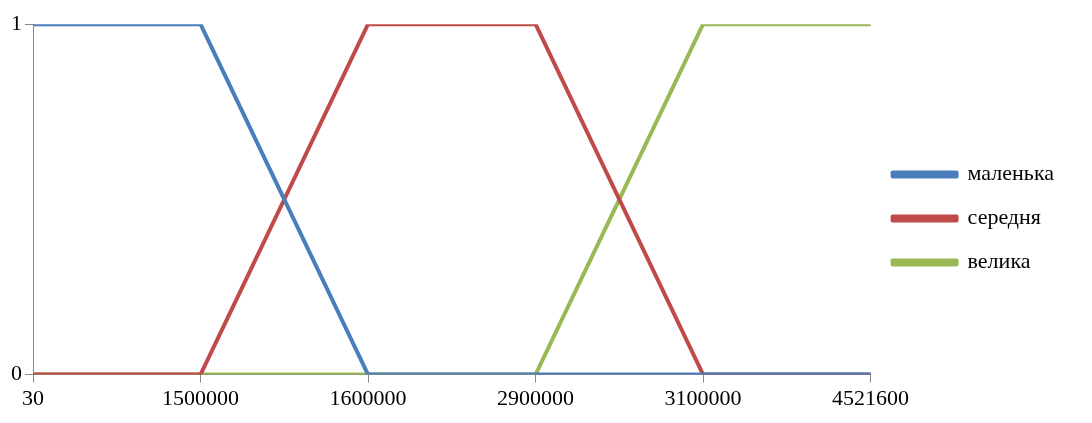 This screenshot has height=423, width=1092. I want to click on x-tick-label: 1500000, so click(201, 397).